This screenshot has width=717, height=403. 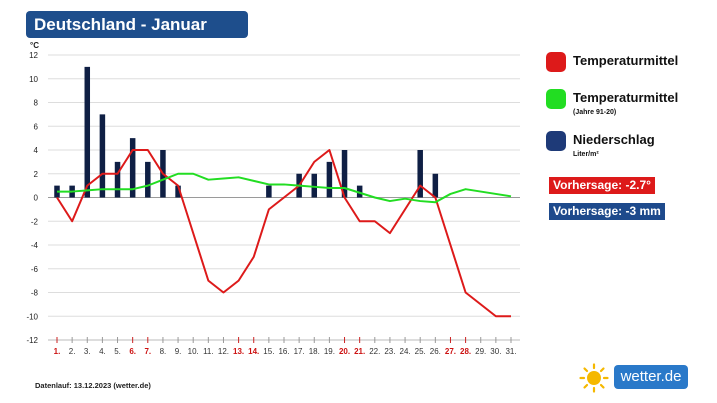 What do you see at coordinates (35, 269) in the screenshot?
I see `y-tick-label: -6` at bounding box center [35, 269].